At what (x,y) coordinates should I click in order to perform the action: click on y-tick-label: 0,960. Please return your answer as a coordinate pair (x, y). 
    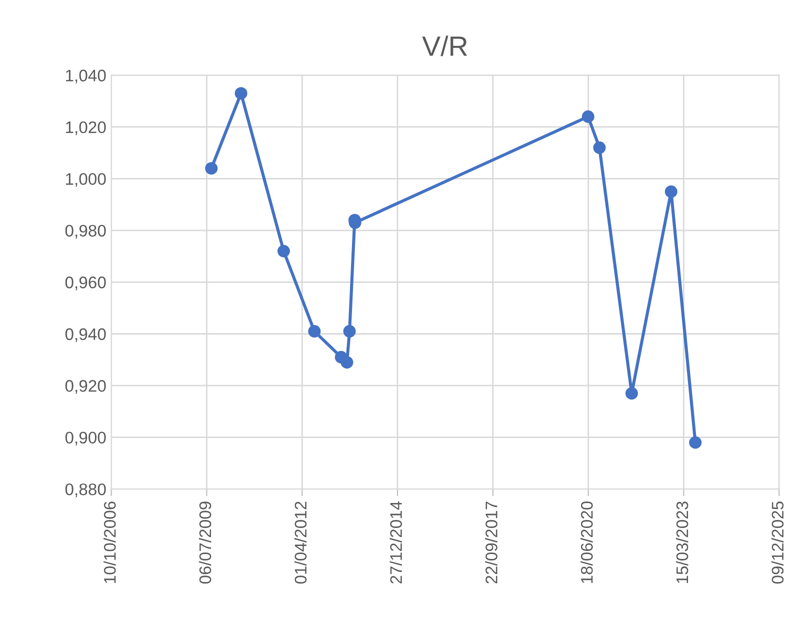
    Looking at the image, I should click on (85, 283).